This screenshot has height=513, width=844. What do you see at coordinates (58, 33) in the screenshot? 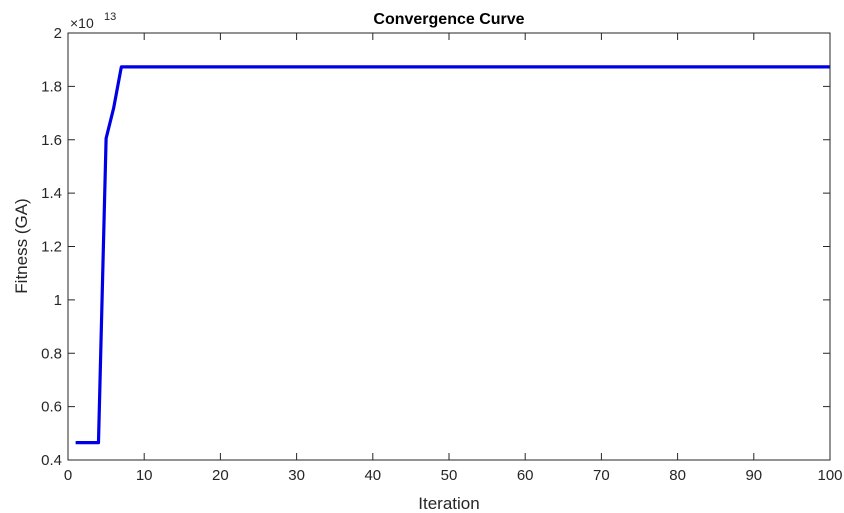
I see `y-tick-label: 2` at bounding box center [58, 33].